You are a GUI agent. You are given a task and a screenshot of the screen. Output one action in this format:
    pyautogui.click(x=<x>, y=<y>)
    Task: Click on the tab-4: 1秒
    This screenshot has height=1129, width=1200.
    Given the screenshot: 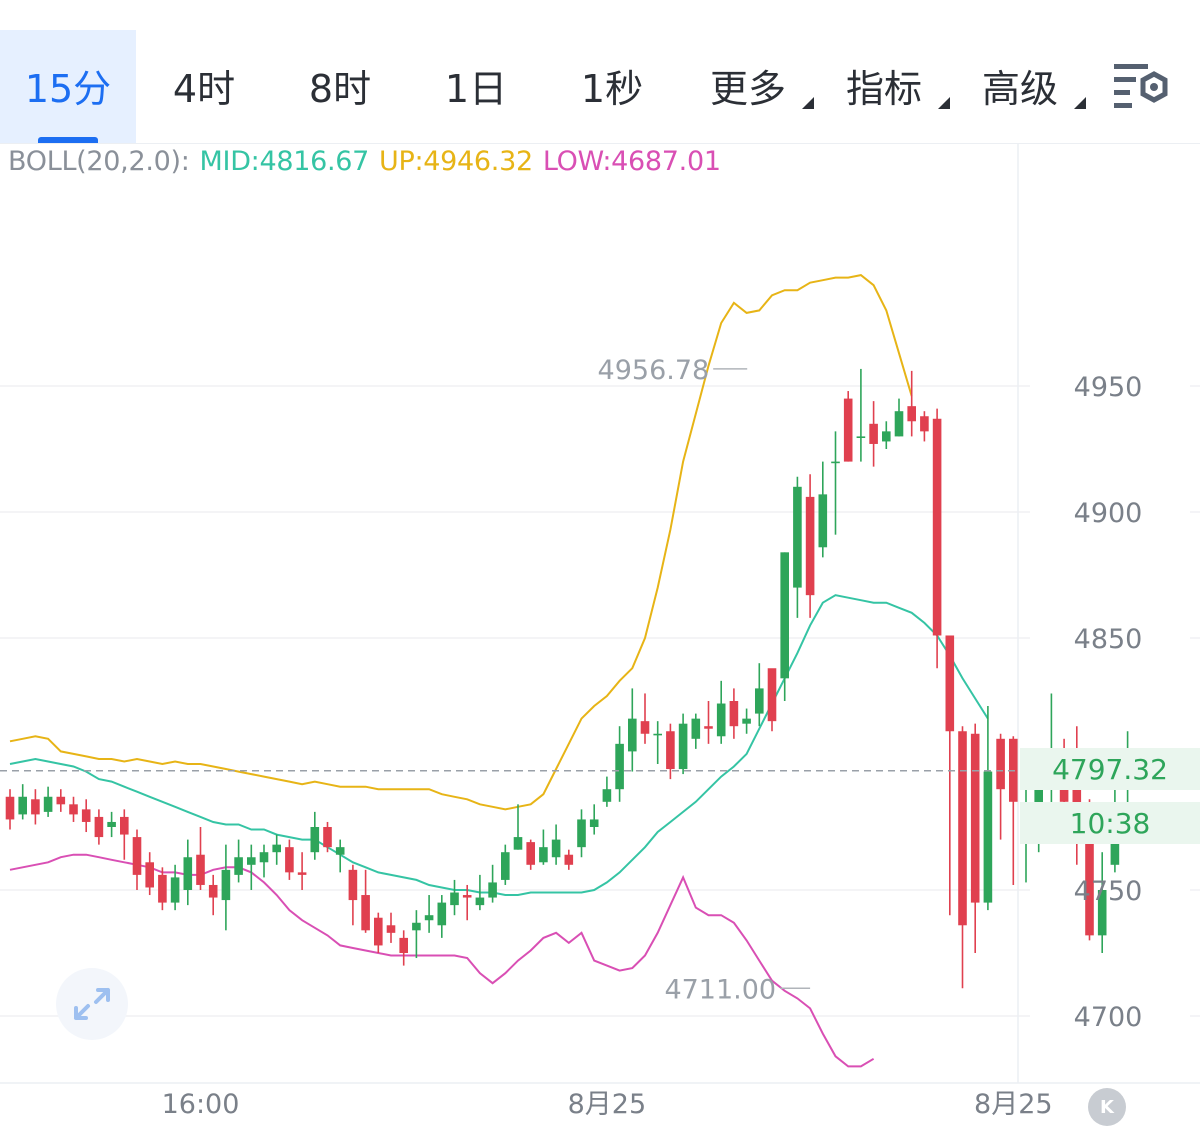 What is the action you would take?
    pyautogui.click(x=612, y=86)
    